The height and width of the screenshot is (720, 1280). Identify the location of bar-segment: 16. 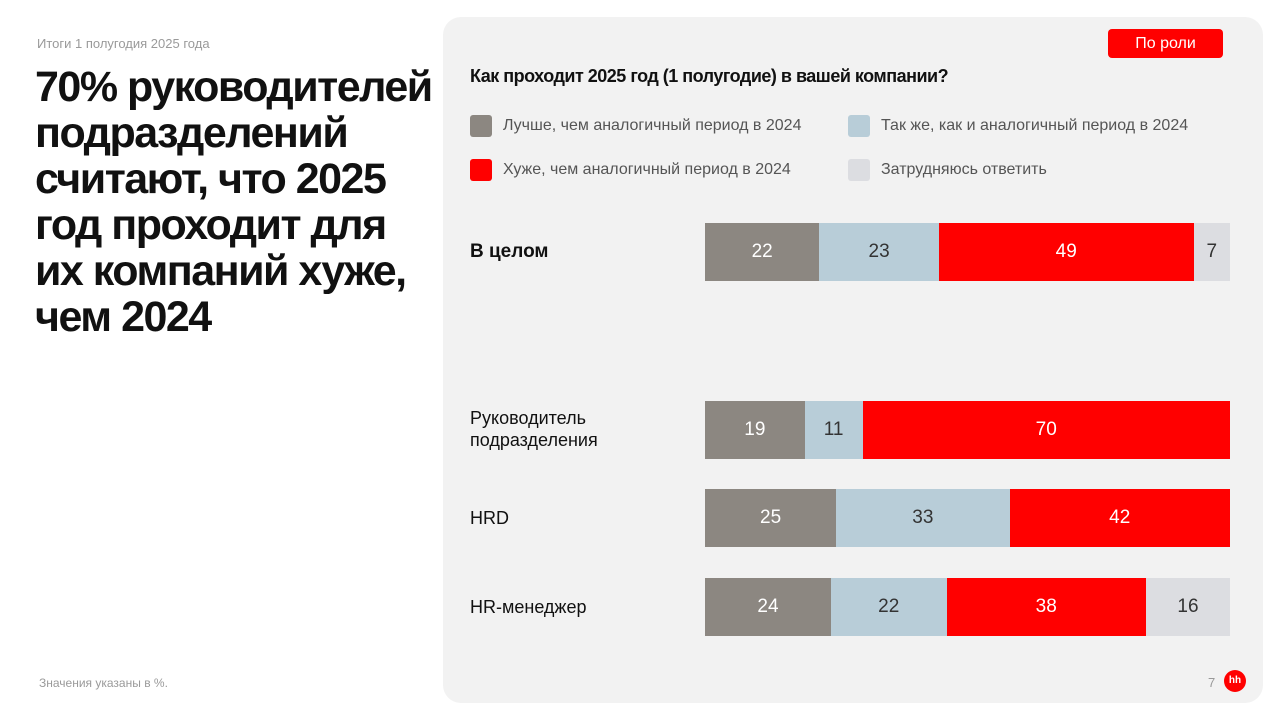
(1188, 607).